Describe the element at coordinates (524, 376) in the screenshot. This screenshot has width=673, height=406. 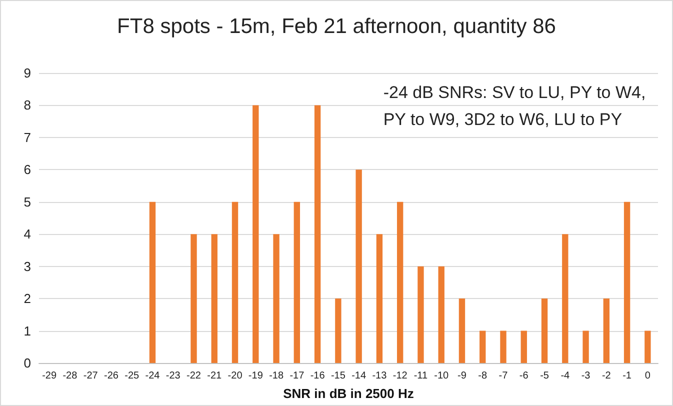
I see `x-tick-label: -6` at that location.